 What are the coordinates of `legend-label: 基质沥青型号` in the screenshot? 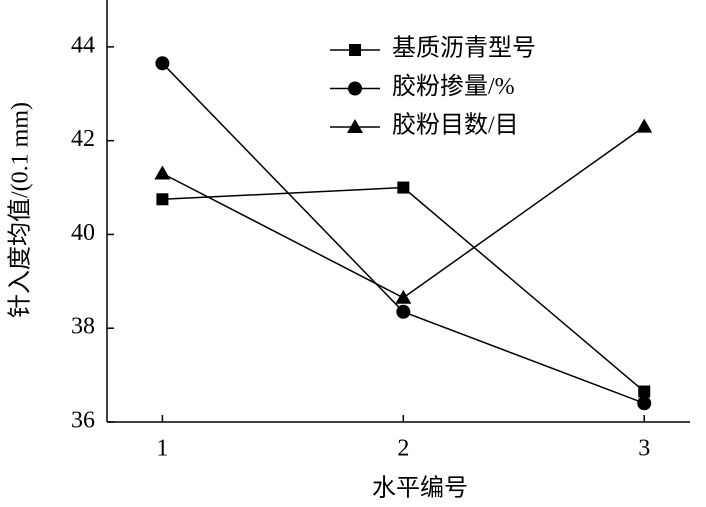 It's located at (464, 48).